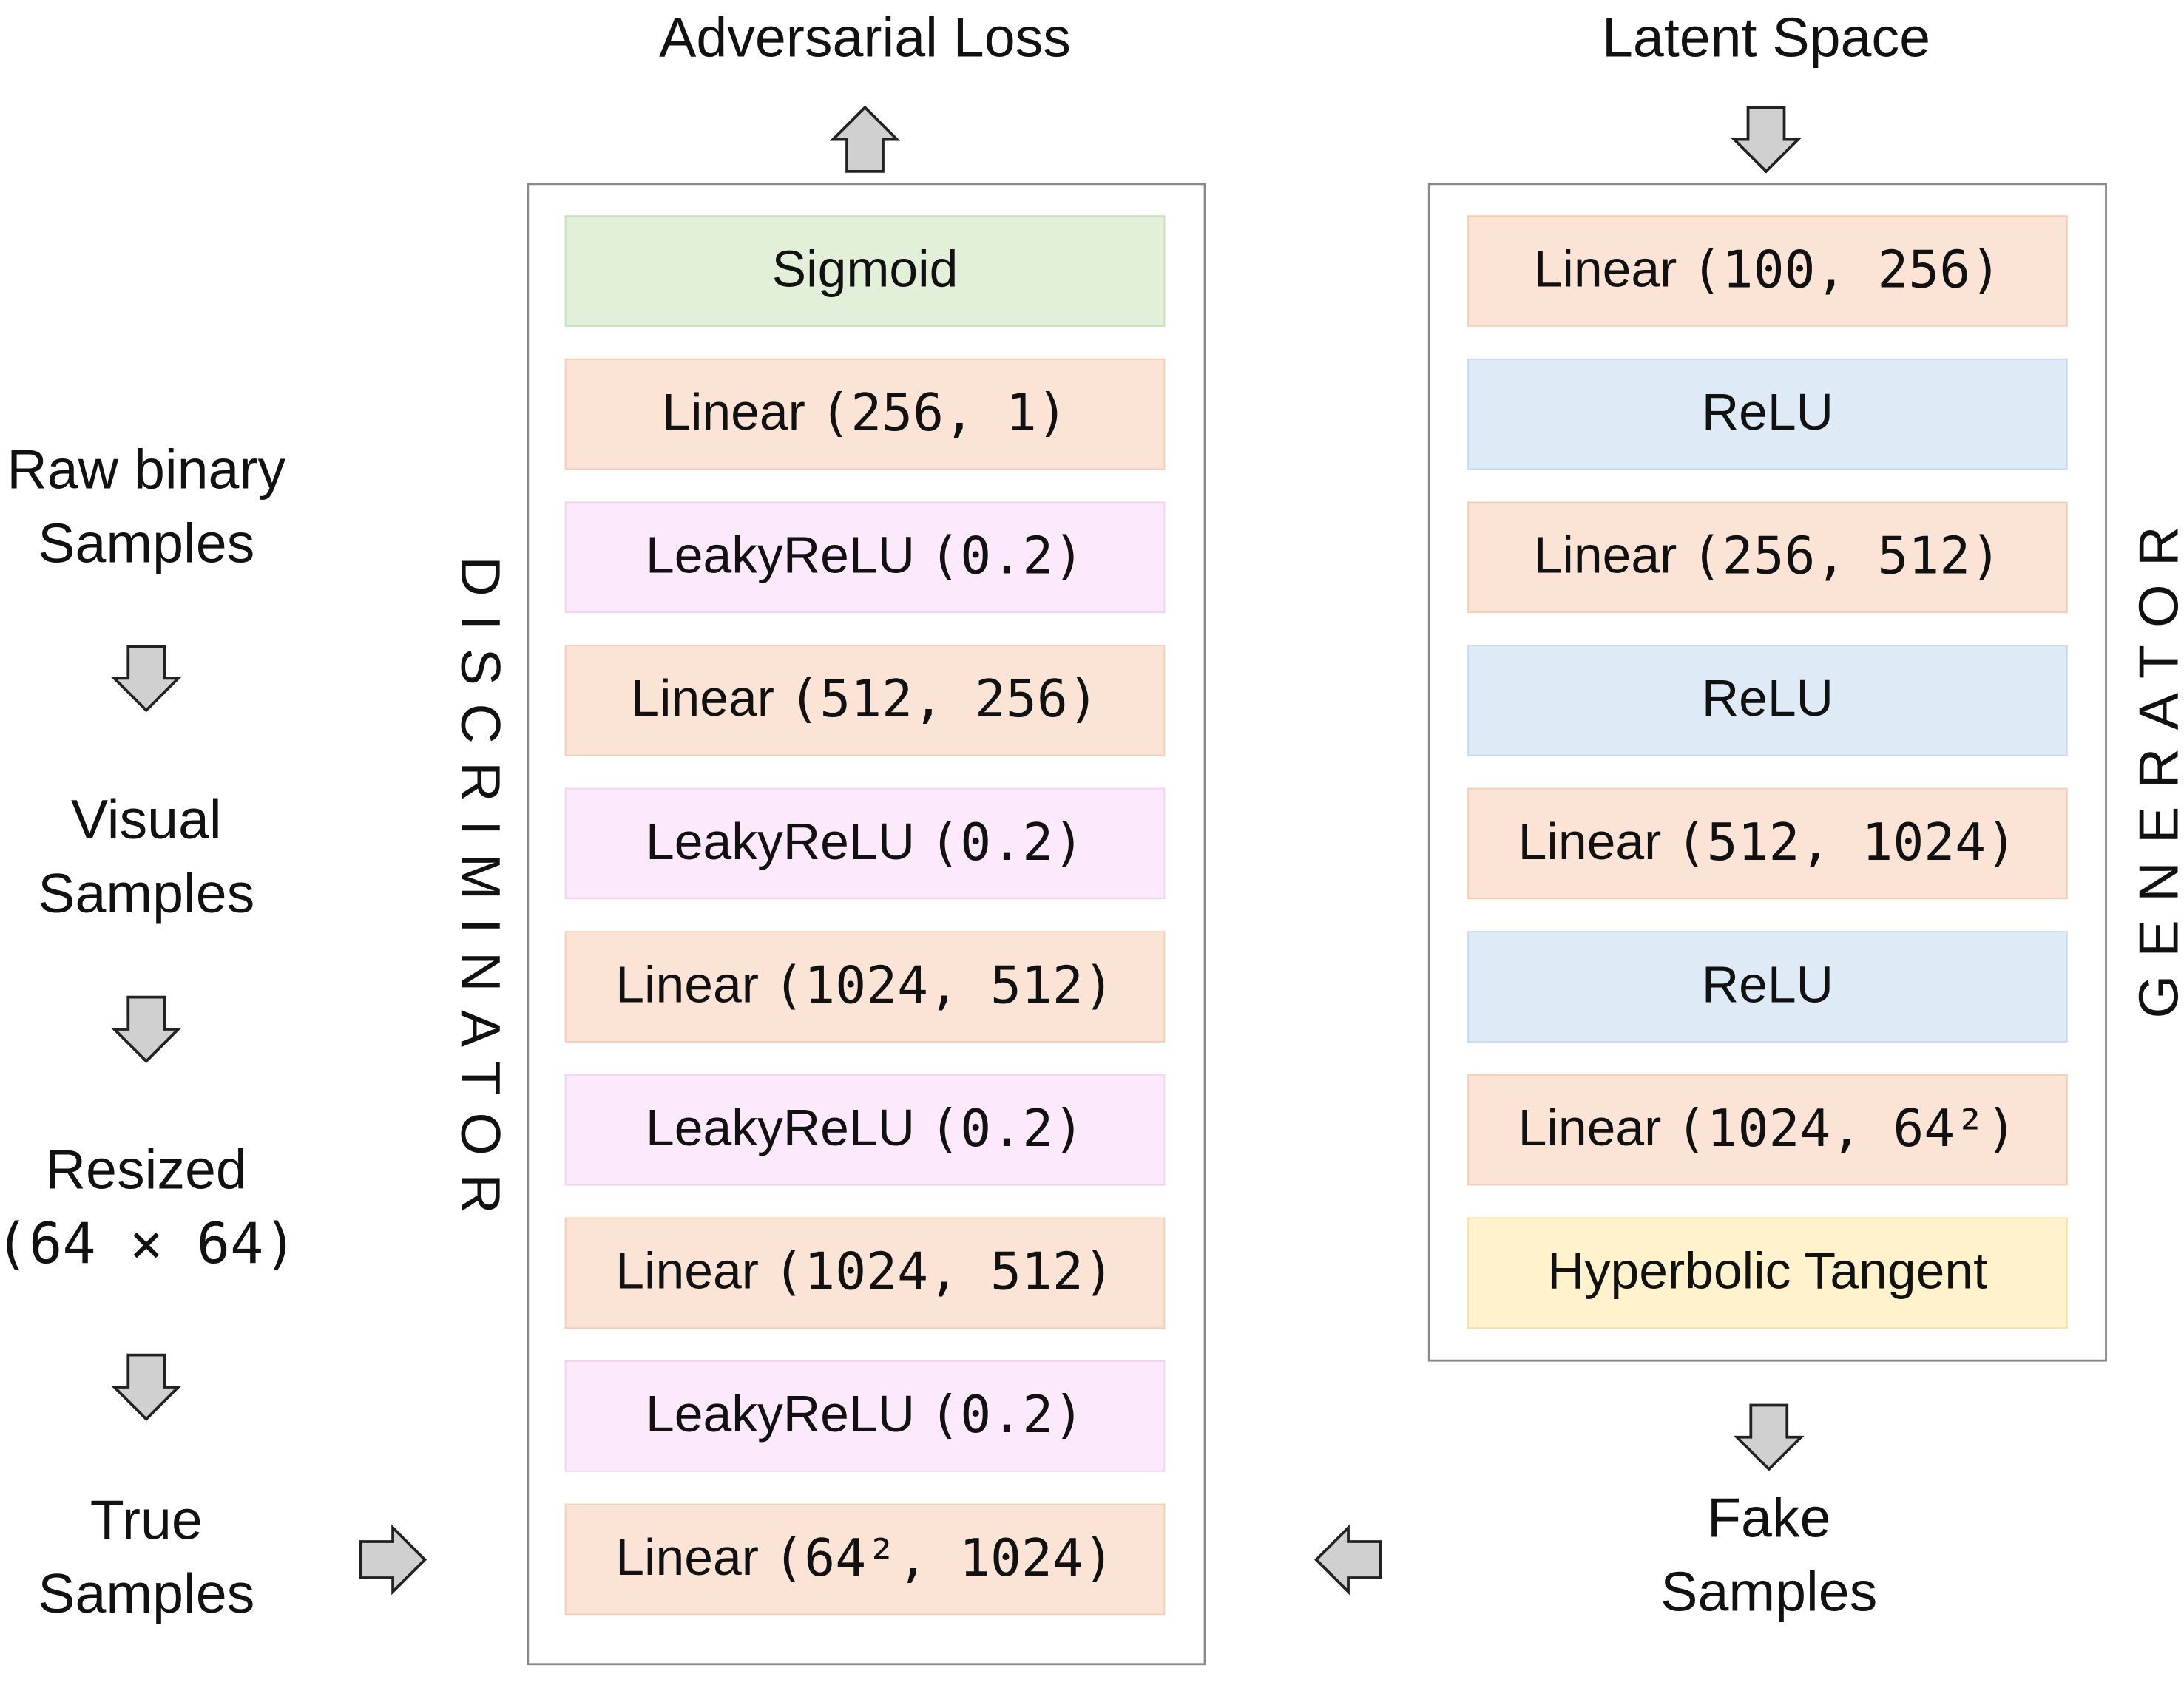 The width and height of the screenshot is (2184, 1688). I want to click on layer-op: Hyperbolic Tangent, so click(1767, 1271).